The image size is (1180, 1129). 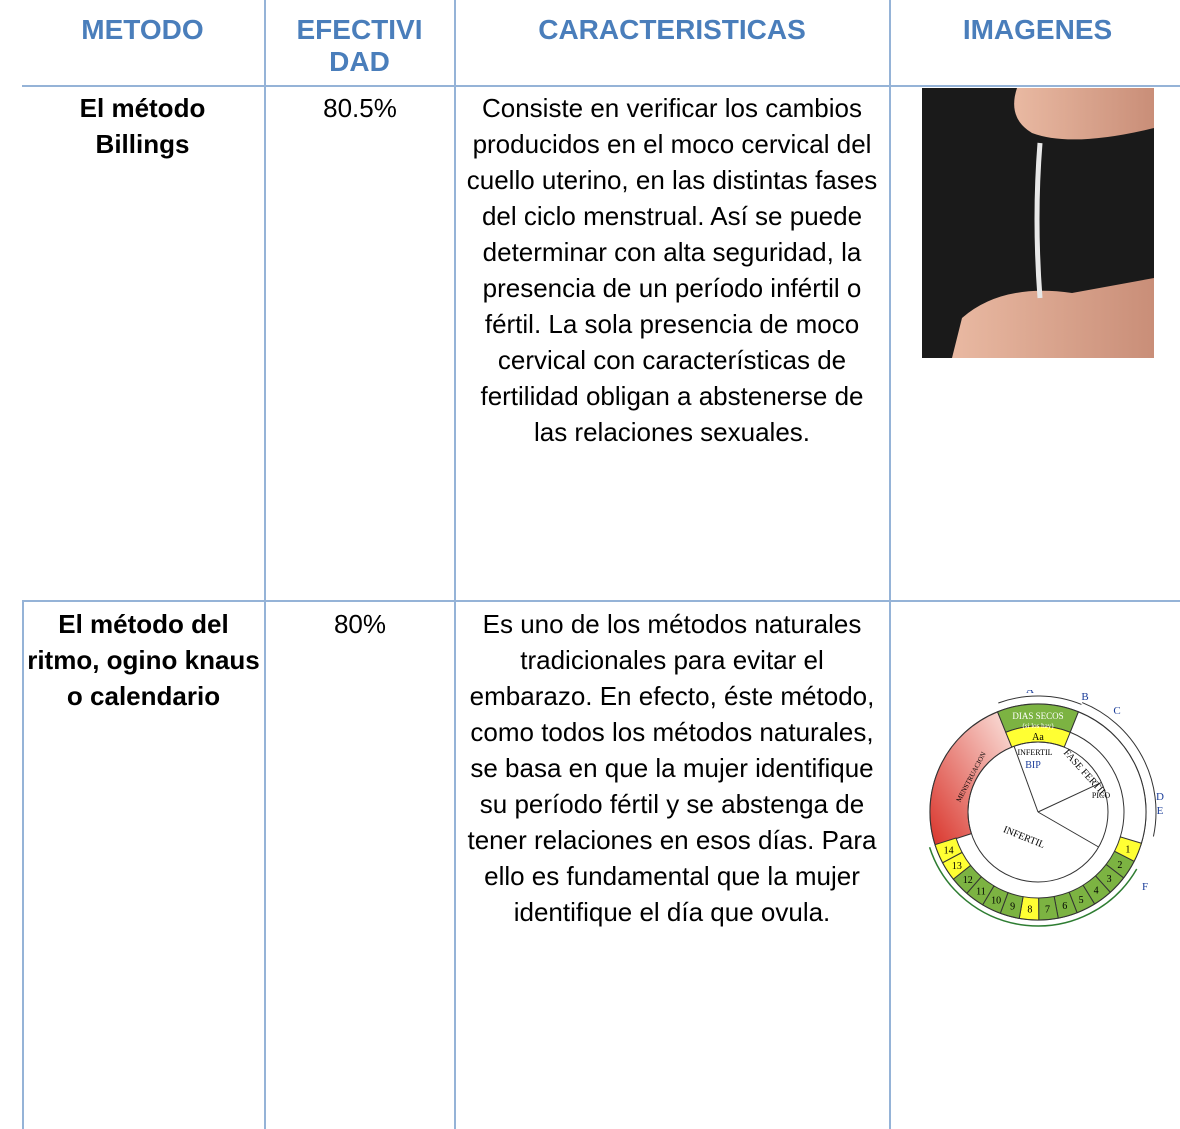 I want to click on diagram-label: E, so click(x=1160, y=811).